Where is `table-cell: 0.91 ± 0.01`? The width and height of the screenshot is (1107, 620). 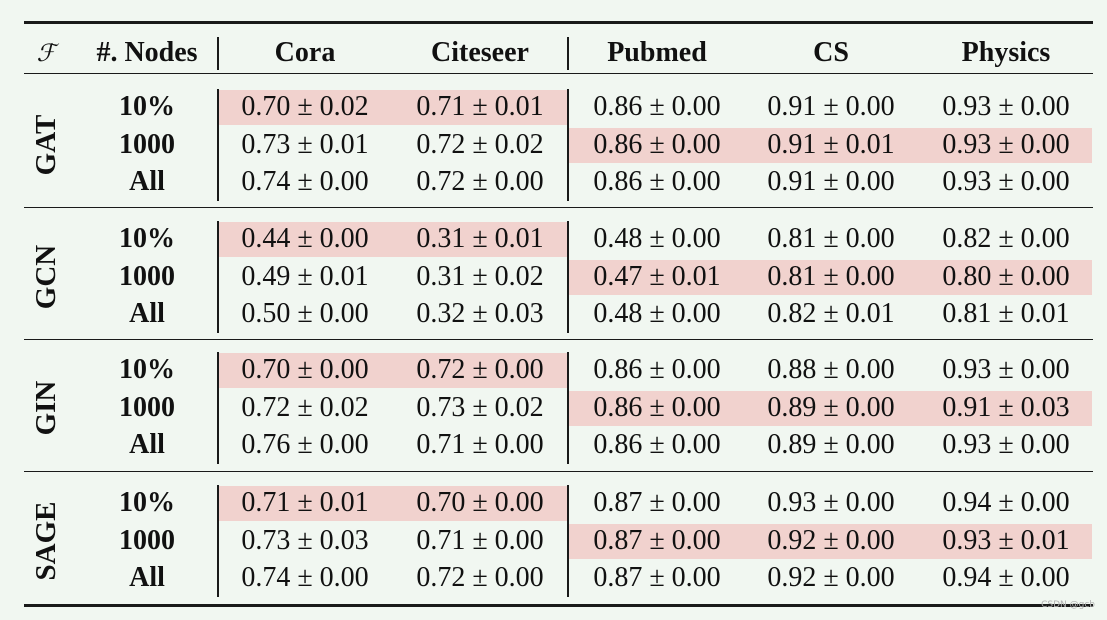 table-cell: 0.91 ± 0.01 is located at coordinates (831, 144).